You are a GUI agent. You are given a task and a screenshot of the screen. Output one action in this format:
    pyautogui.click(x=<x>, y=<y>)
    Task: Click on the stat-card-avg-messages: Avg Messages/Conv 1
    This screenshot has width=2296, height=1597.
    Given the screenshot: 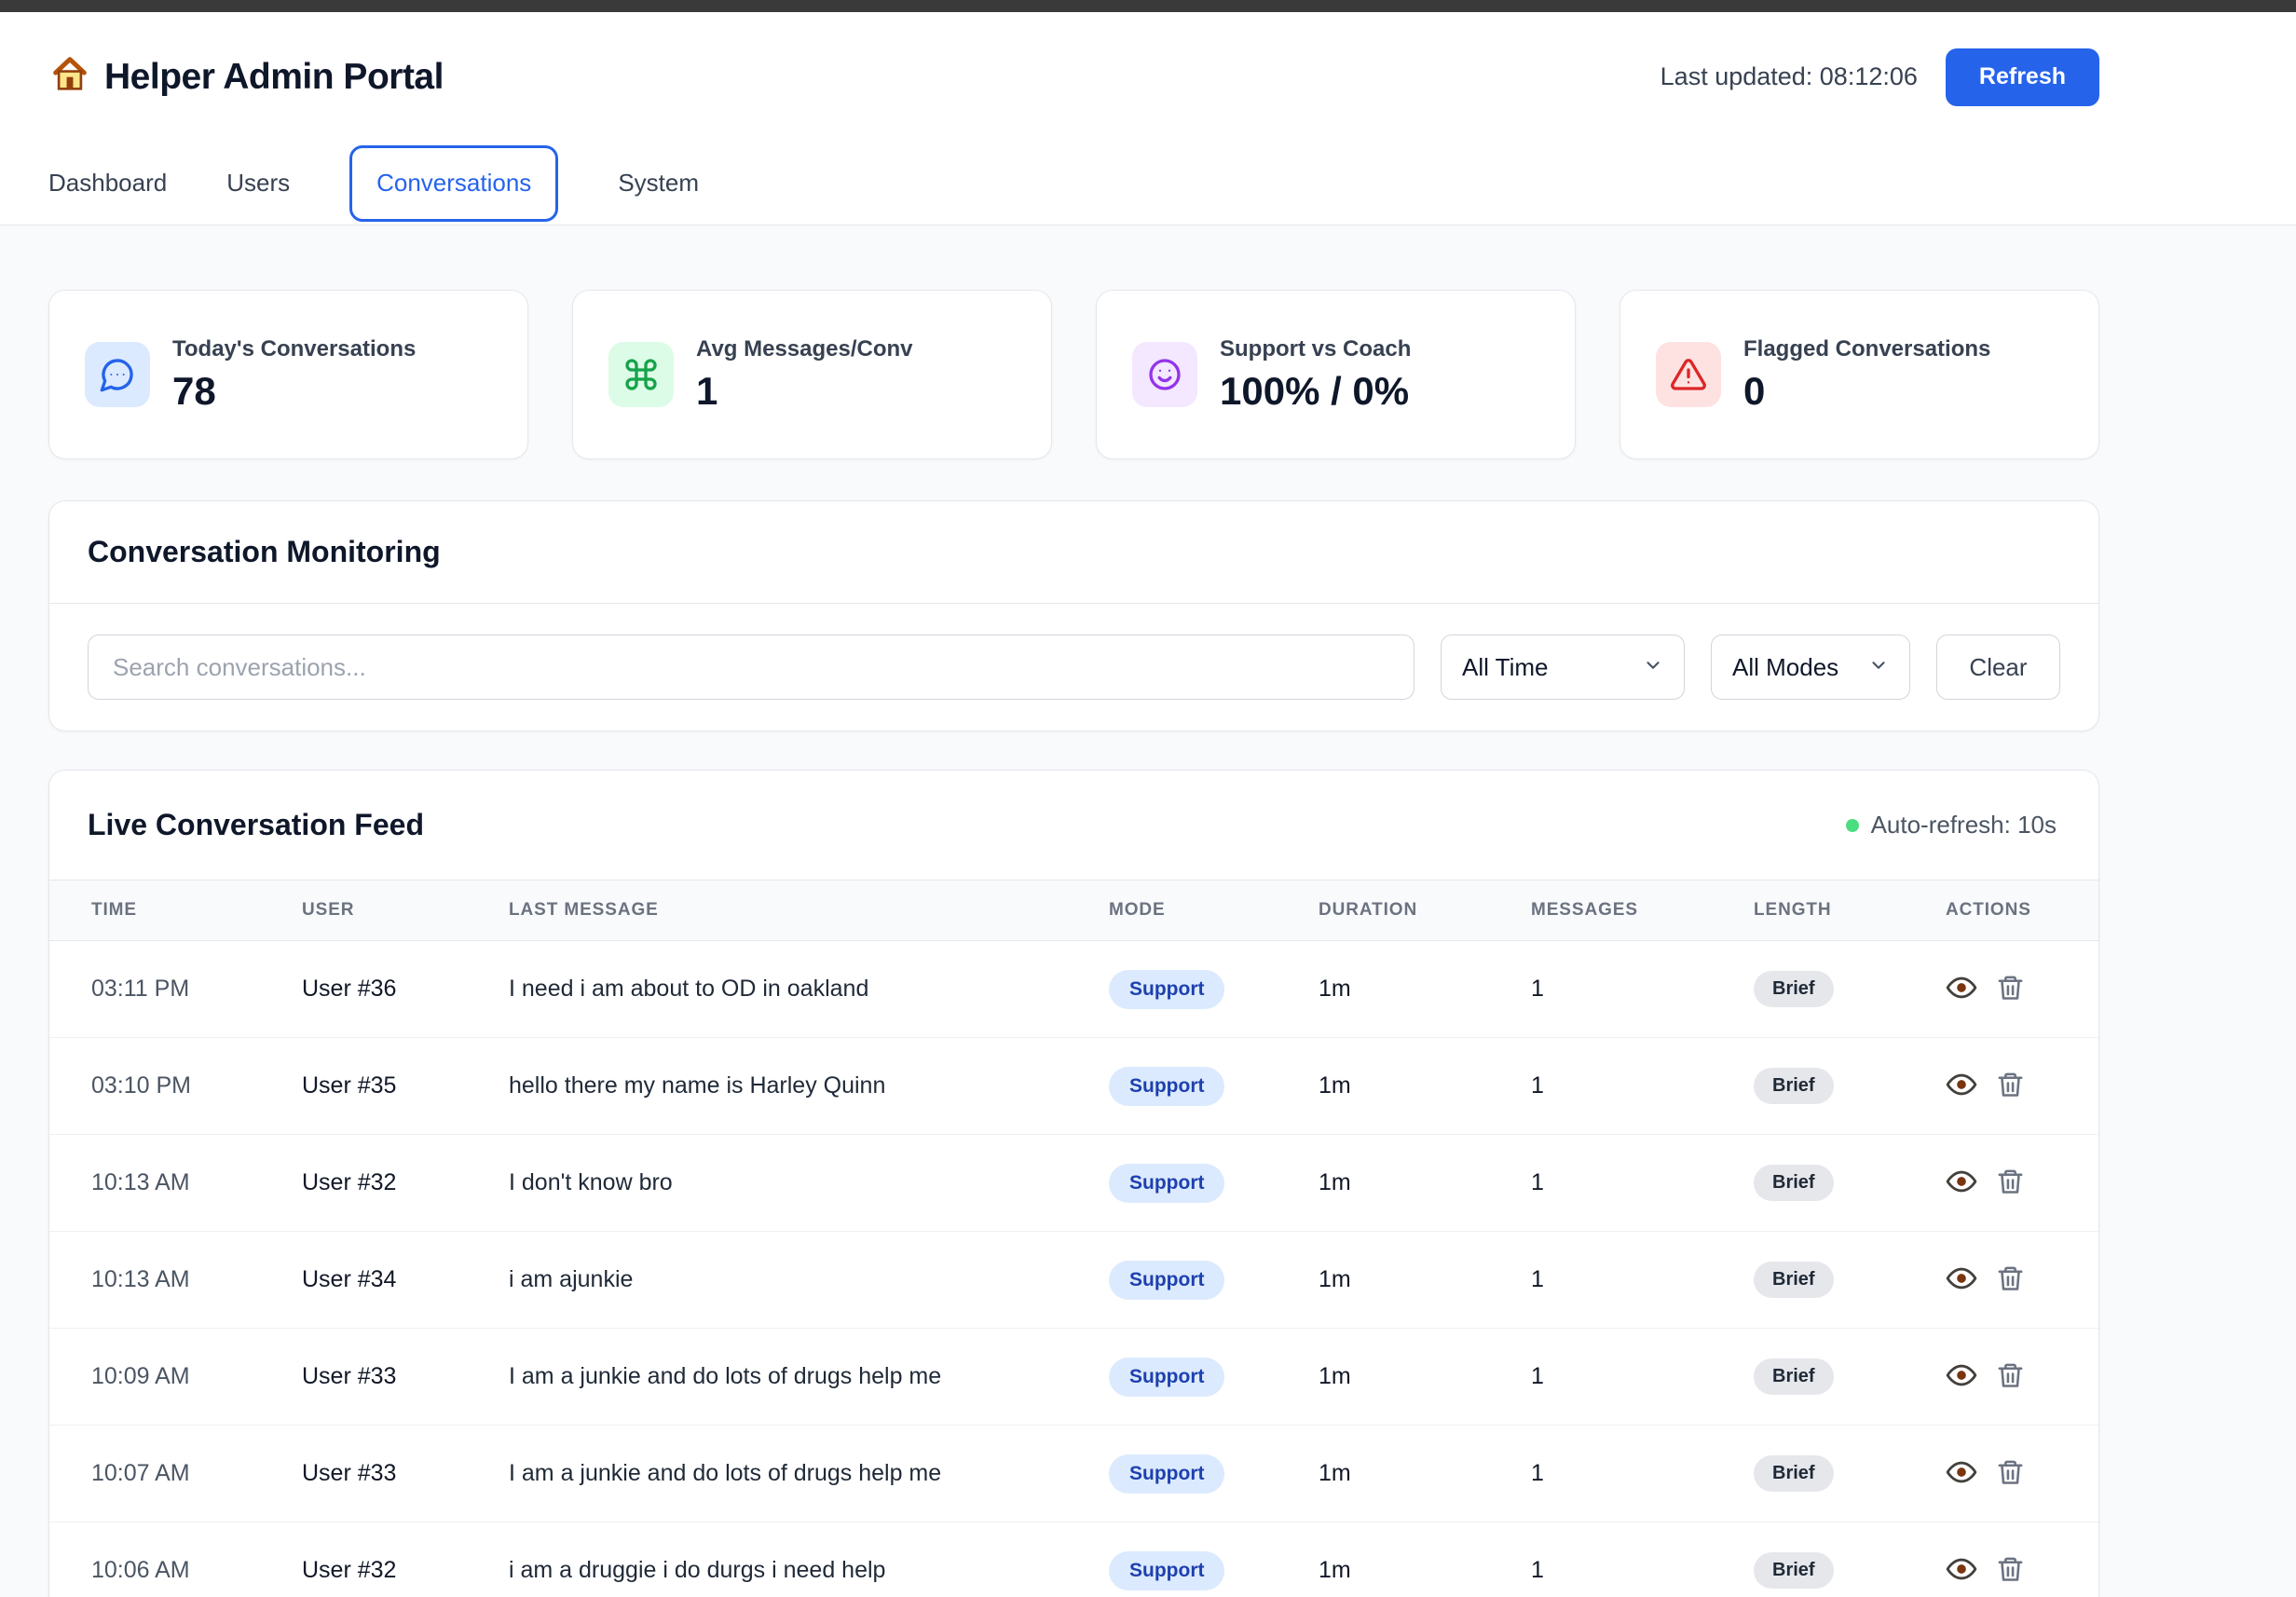 What is the action you would take?
    pyautogui.click(x=812, y=374)
    